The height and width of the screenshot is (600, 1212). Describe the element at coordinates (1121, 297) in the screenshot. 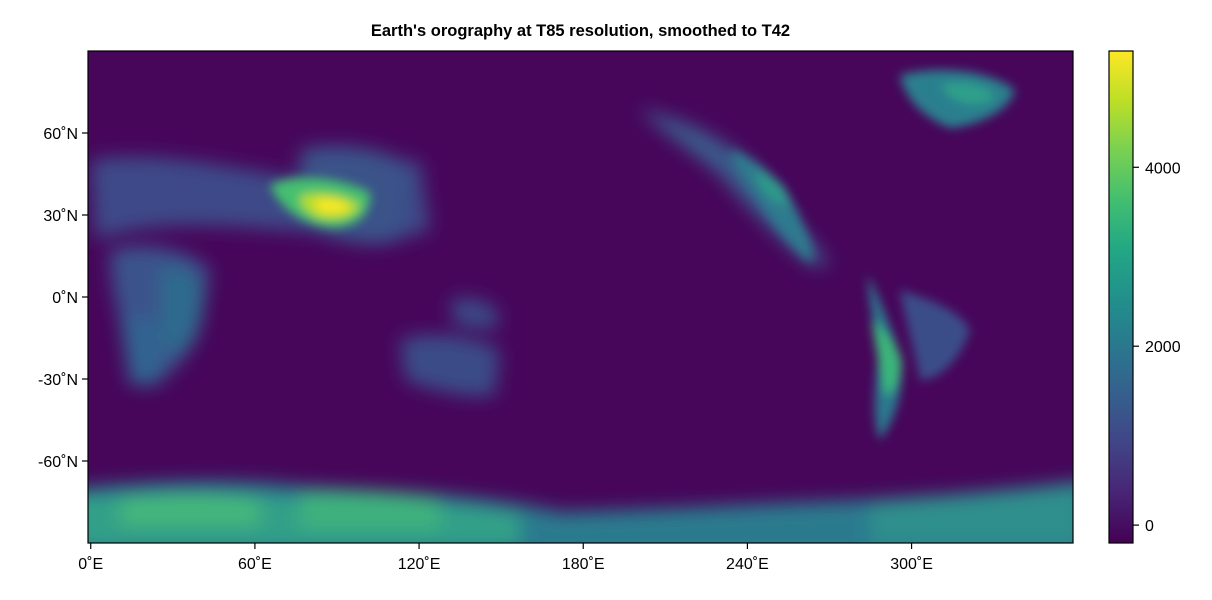

I see `colorbar` at that location.